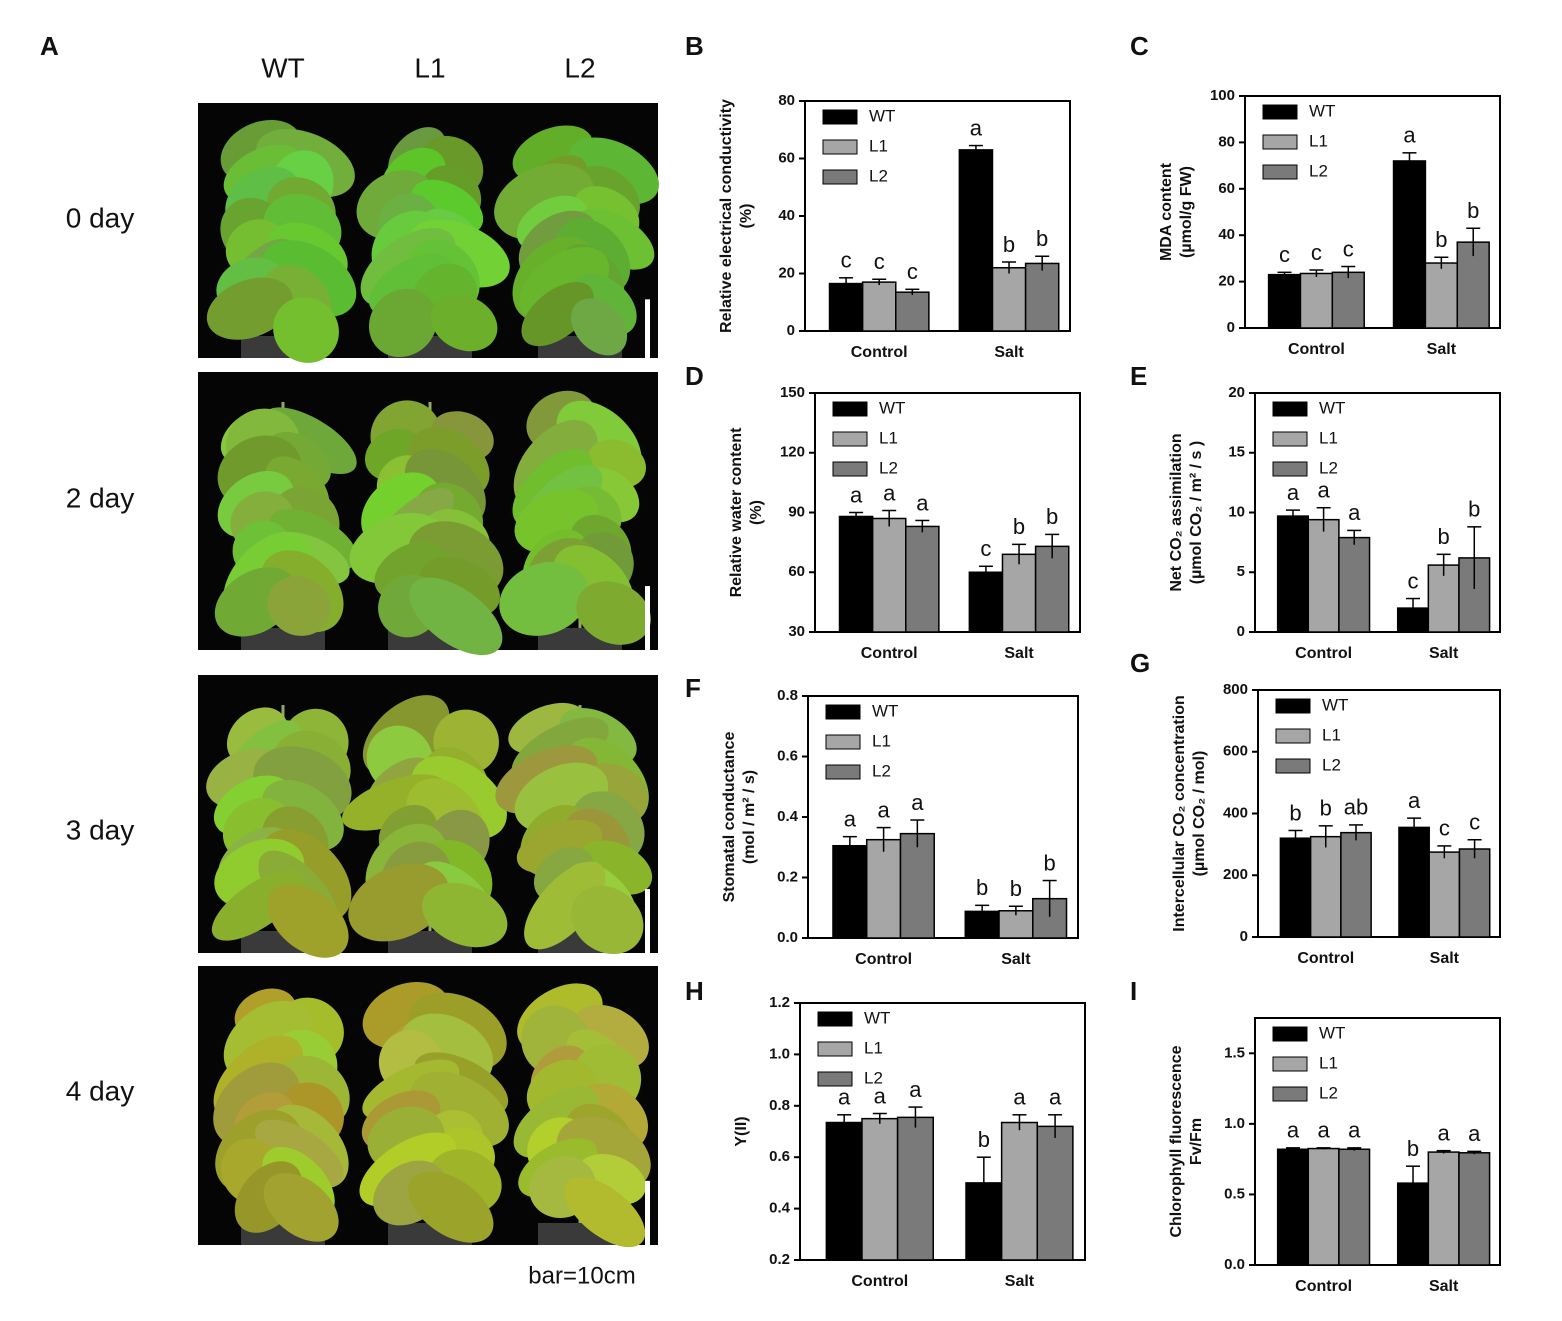  Describe the element at coordinates (100, 1090) in the screenshot. I see `row-label: 4 day` at that location.